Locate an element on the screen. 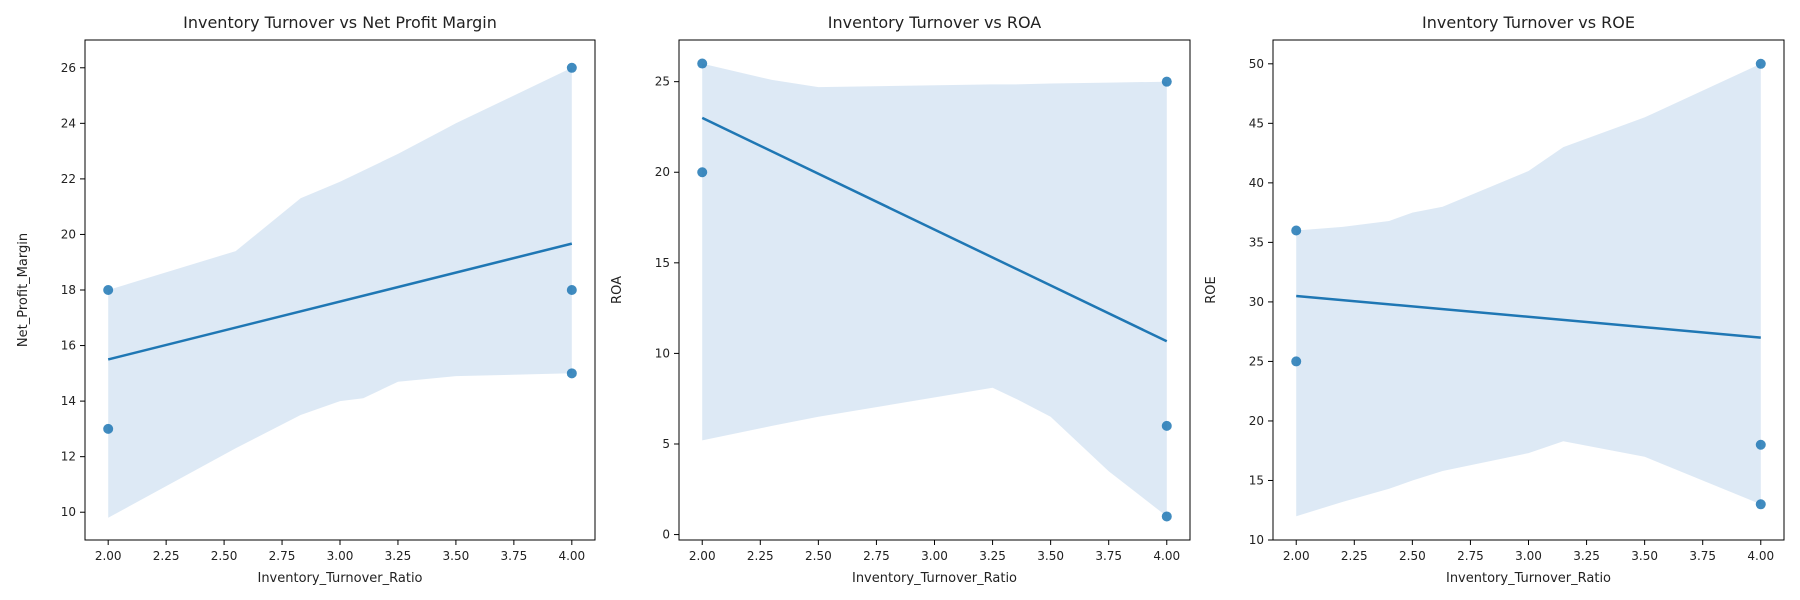 The height and width of the screenshot is (600, 1800). y-tick-label: 50 is located at coordinates (1256, 64).